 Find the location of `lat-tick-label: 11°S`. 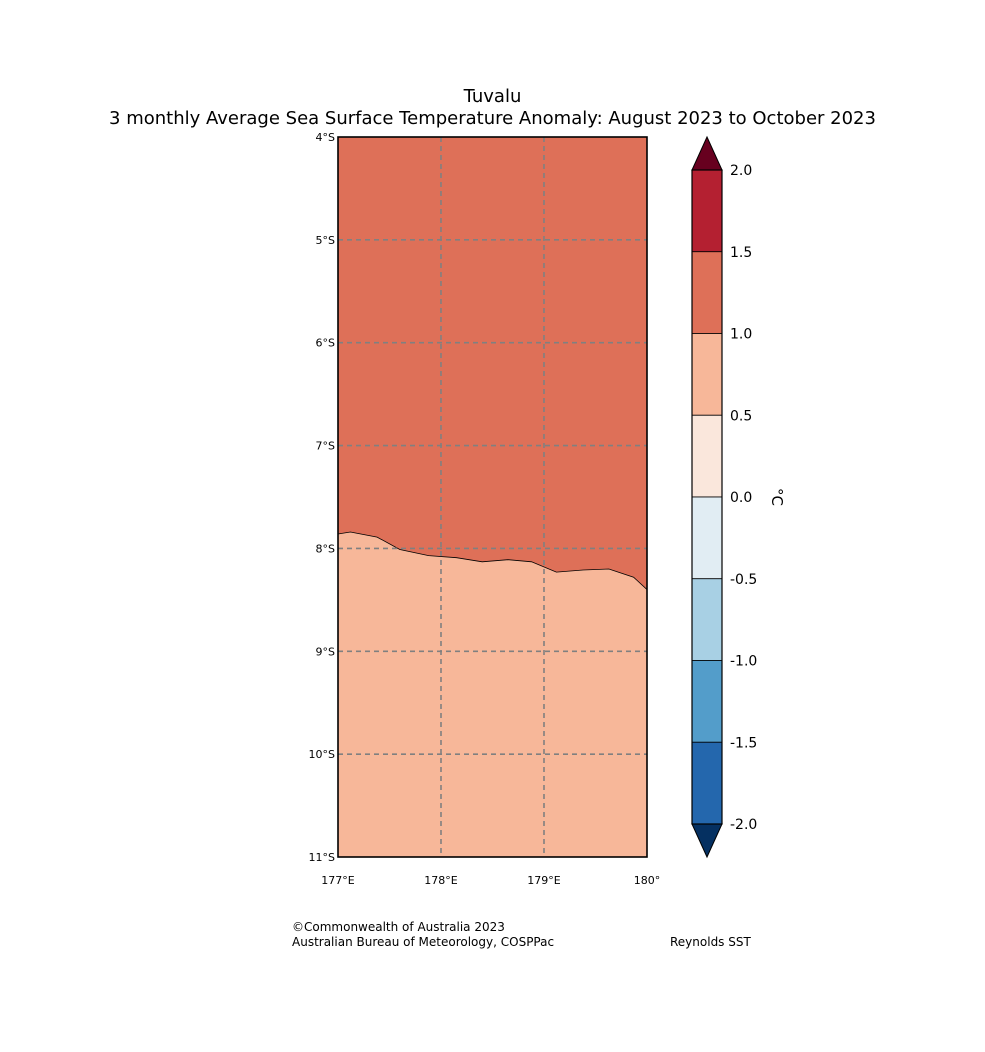

lat-tick-label: 11°S is located at coordinates (322, 857).